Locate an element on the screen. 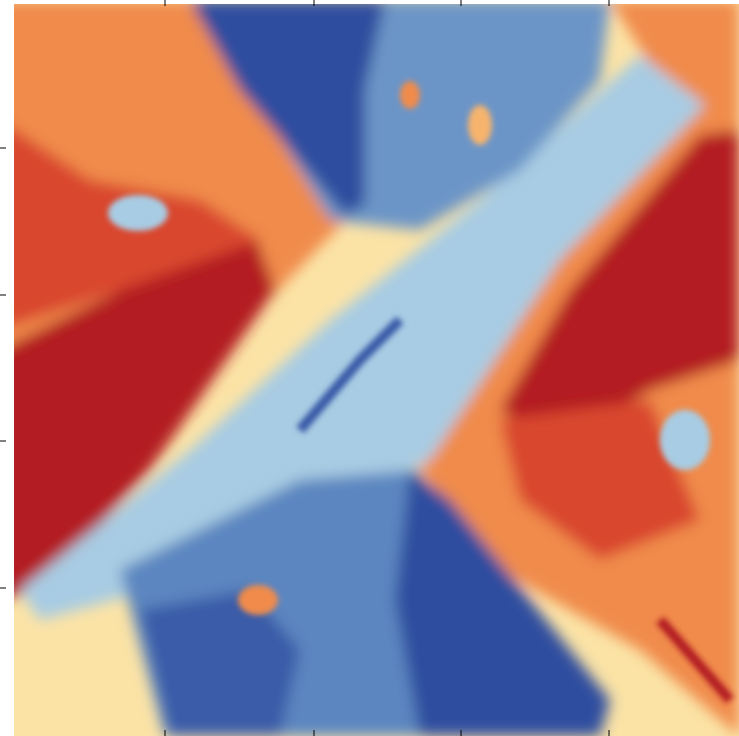 The height and width of the screenshot is (736, 739). red-patch-right is located at coordinates (600, 480).